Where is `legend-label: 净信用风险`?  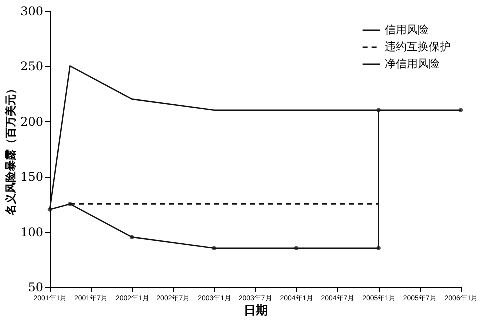 legend-label: 净信用风险 is located at coordinates (412, 64).